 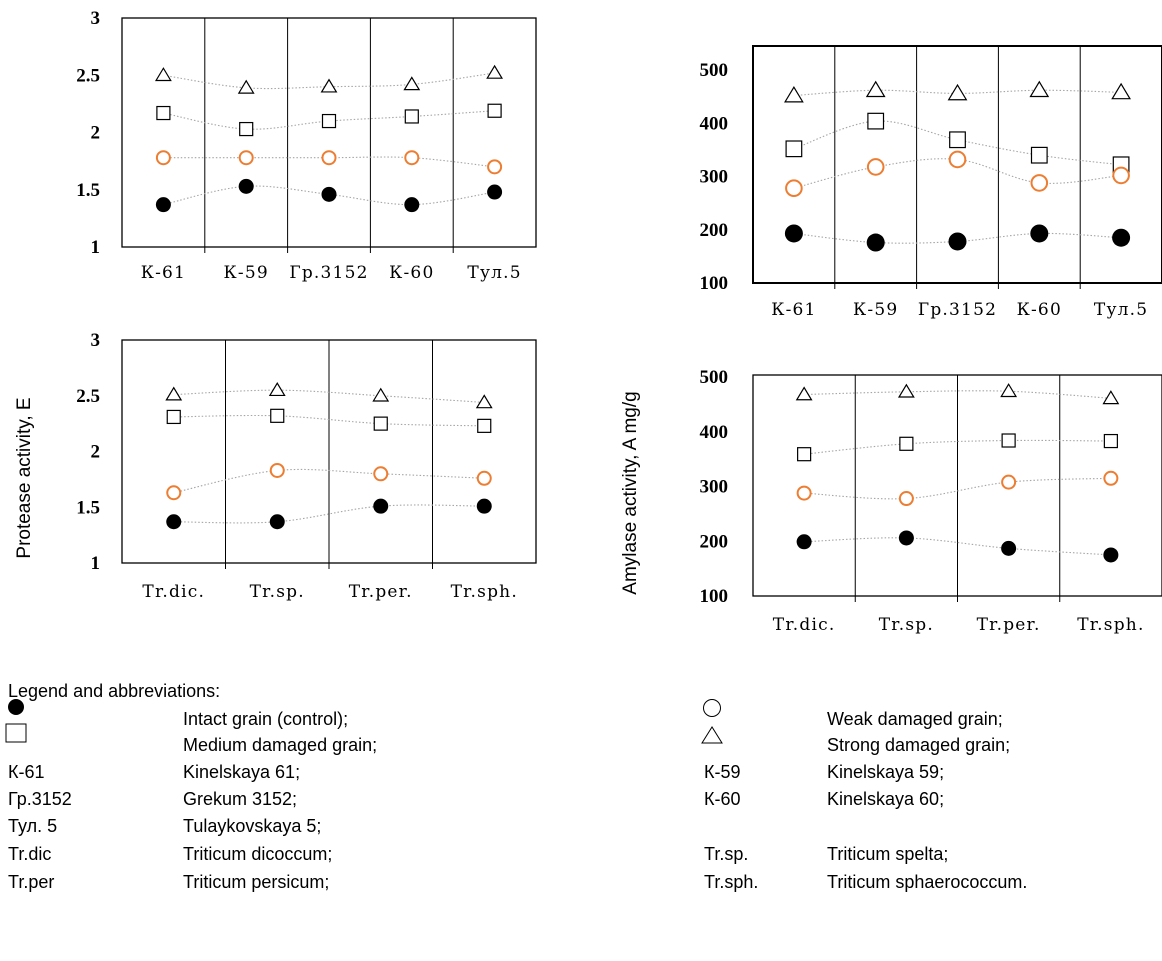 What do you see at coordinates (918, 745) in the screenshot?
I see `legend-description: Strong damaged grain;` at bounding box center [918, 745].